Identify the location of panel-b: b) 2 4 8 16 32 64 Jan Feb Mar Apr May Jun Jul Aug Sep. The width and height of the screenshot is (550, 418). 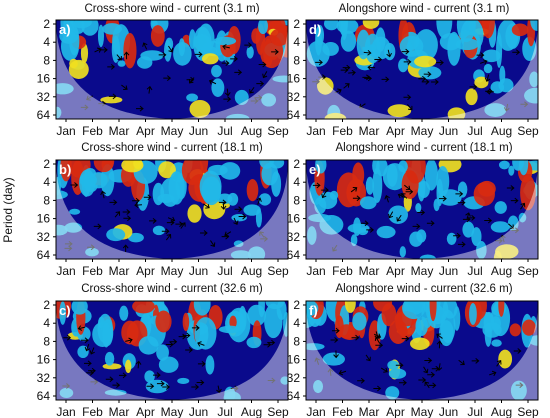
(163, 217).